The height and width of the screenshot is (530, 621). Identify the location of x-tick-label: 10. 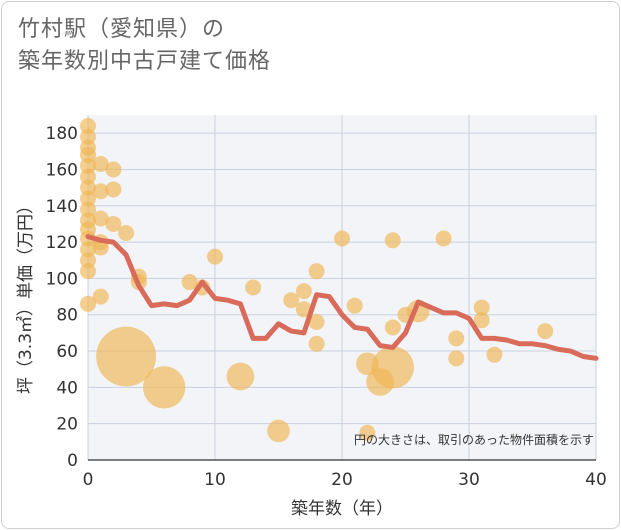
(215, 480).